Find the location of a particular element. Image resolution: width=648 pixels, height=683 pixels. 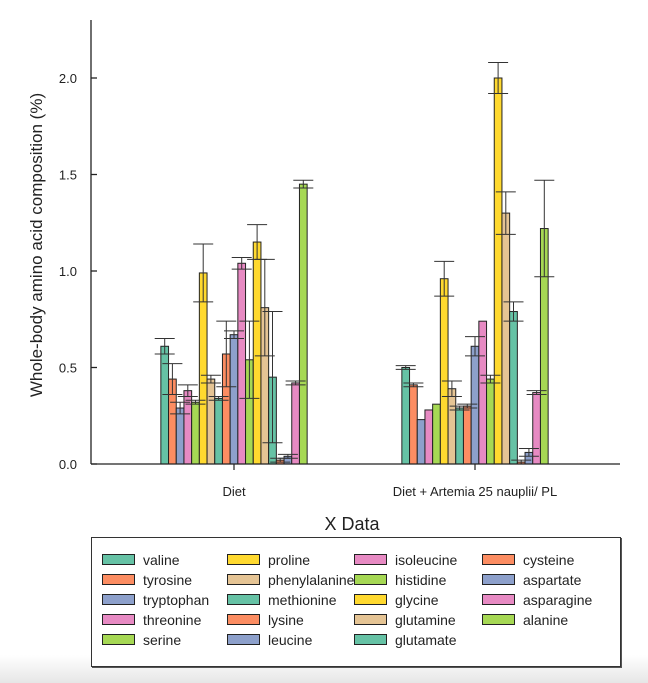

legend-item-cysteine: cysteine is located at coordinates (528, 559).